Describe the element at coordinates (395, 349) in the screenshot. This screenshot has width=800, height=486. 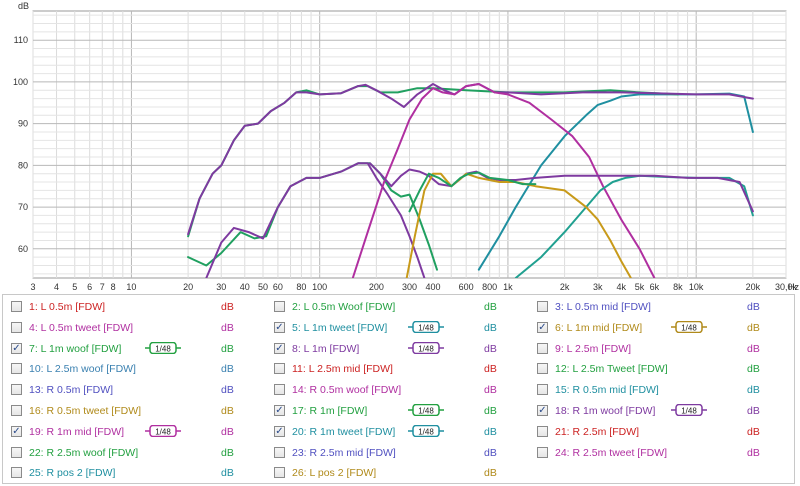
I see `legend-entry: ✓ 8: L 1m [FDW] 1/48 dB` at that location.